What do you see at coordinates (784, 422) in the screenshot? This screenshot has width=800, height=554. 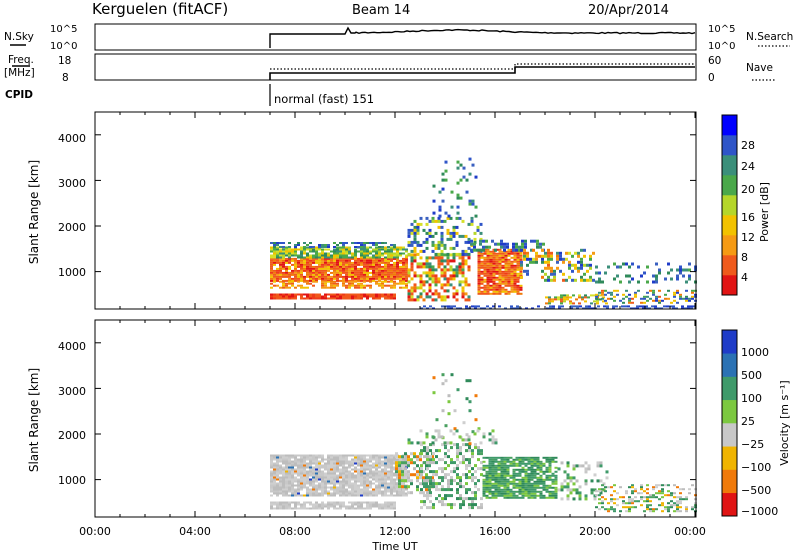 I see `velocity-cbar-label: Velocity [m s⁻¹]` at bounding box center [784, 422].